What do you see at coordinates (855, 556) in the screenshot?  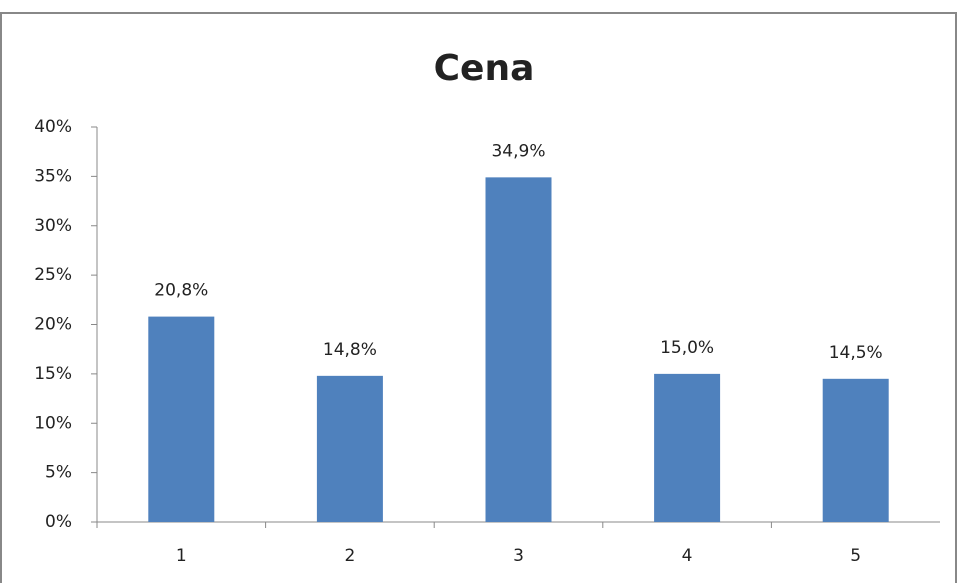 I see `x-tick-label: 5` at bounding box center [855, 556].